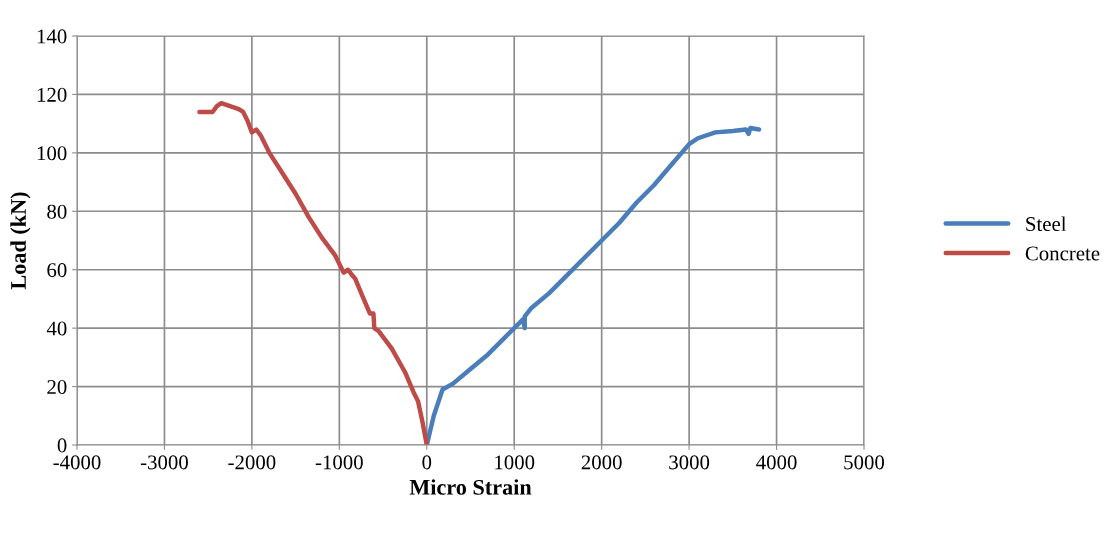 The height and width of the screenshot is (558, 1108). What do you see at coordinates (864, 462) in the screenshot?
I see `x-tick-label: 5000` at bounding box center [864, 462].